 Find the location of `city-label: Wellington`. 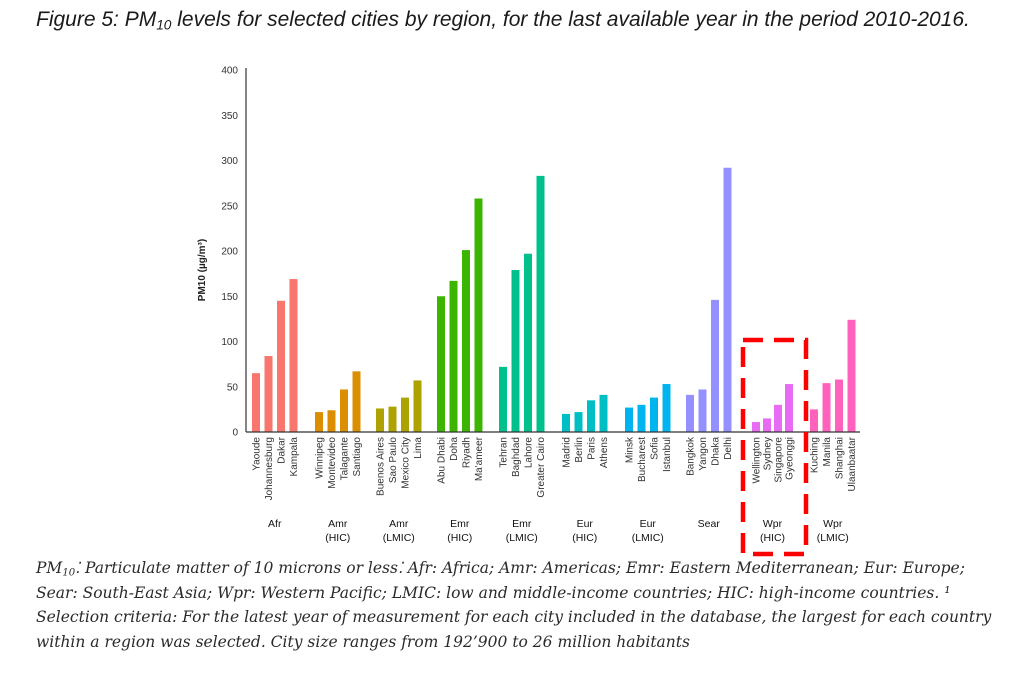

city-label: Wellington is located at coordinates (757, 460).